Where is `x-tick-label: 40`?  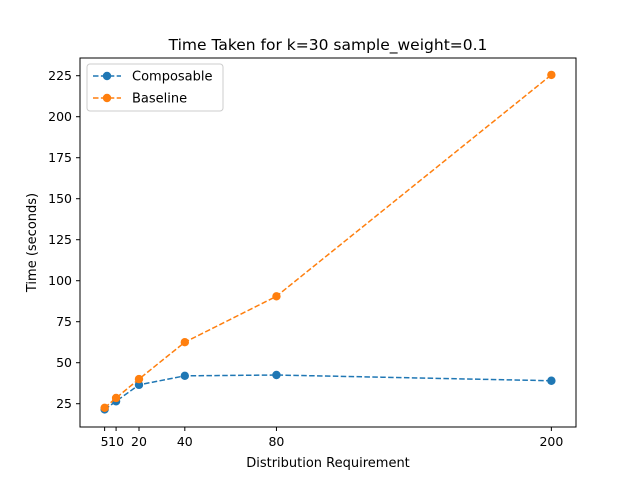 x-tick-label: 40 is located at coordinates (185, 441).